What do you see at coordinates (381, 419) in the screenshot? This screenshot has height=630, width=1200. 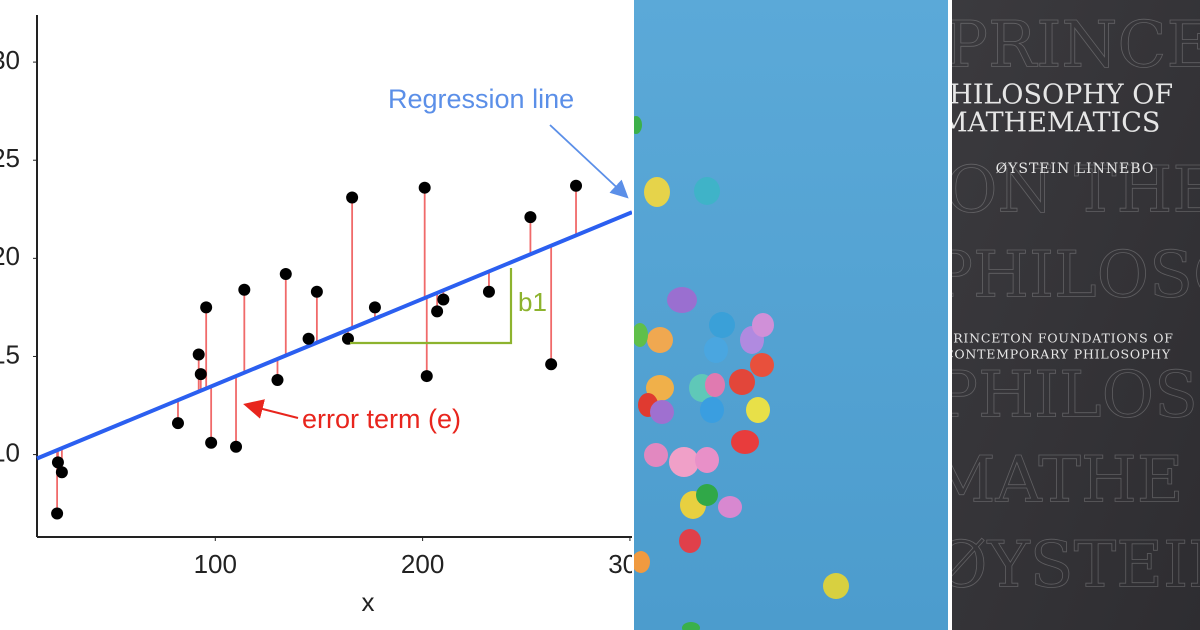 I see `error-label: error term (e)` at bounding box center [381, 419].